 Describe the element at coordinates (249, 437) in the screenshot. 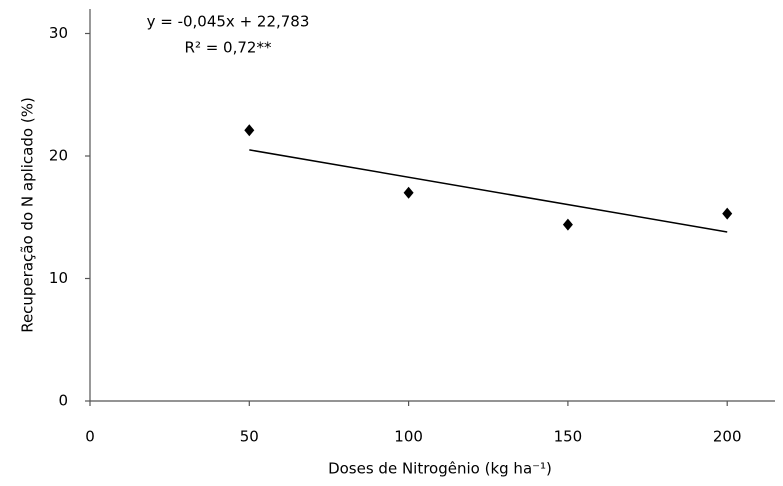

I see `x-tick-label: 50` at that location.